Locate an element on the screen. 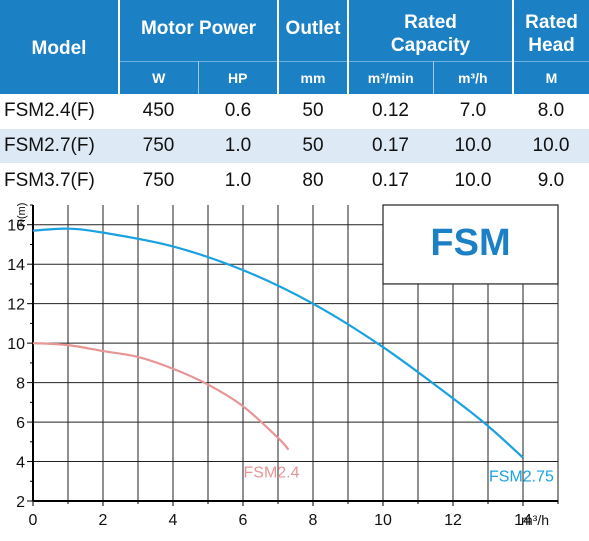 The image size is (589, 541). x-tick-label: 12 is located at coordinates (453, 520).